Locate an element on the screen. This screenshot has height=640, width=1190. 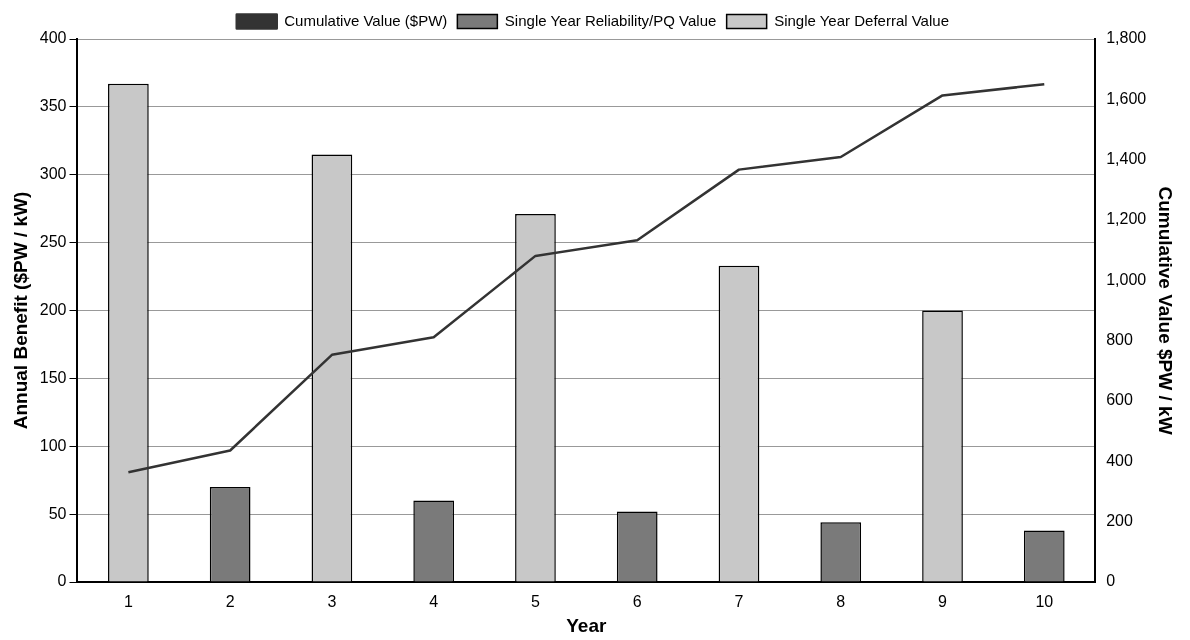
x-tick-label: 10 is located at coordinates (1044, 602).